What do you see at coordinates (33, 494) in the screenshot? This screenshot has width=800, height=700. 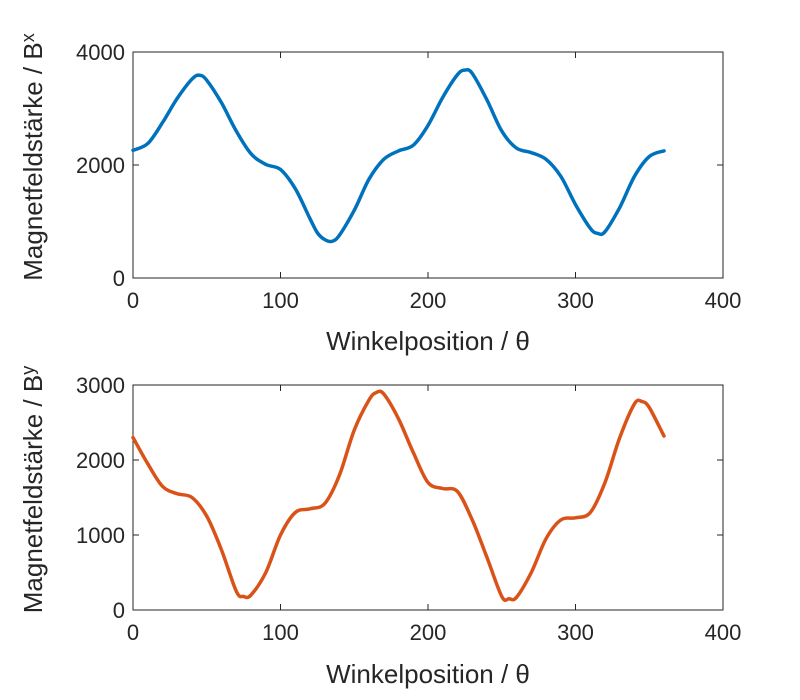 I see `y-axis-label-by-main: Magnetfeldstärke / B` at bounding box center [33, 494].